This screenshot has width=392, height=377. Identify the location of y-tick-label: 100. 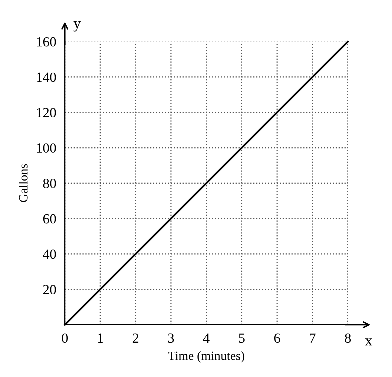
(46, 148).